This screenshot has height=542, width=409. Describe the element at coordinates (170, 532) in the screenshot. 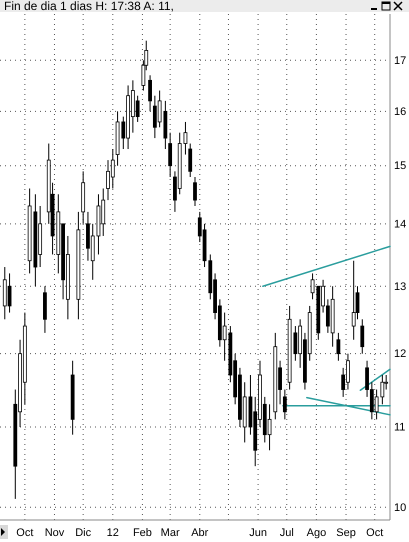

I see `x-tick-label: Mar` at that location.